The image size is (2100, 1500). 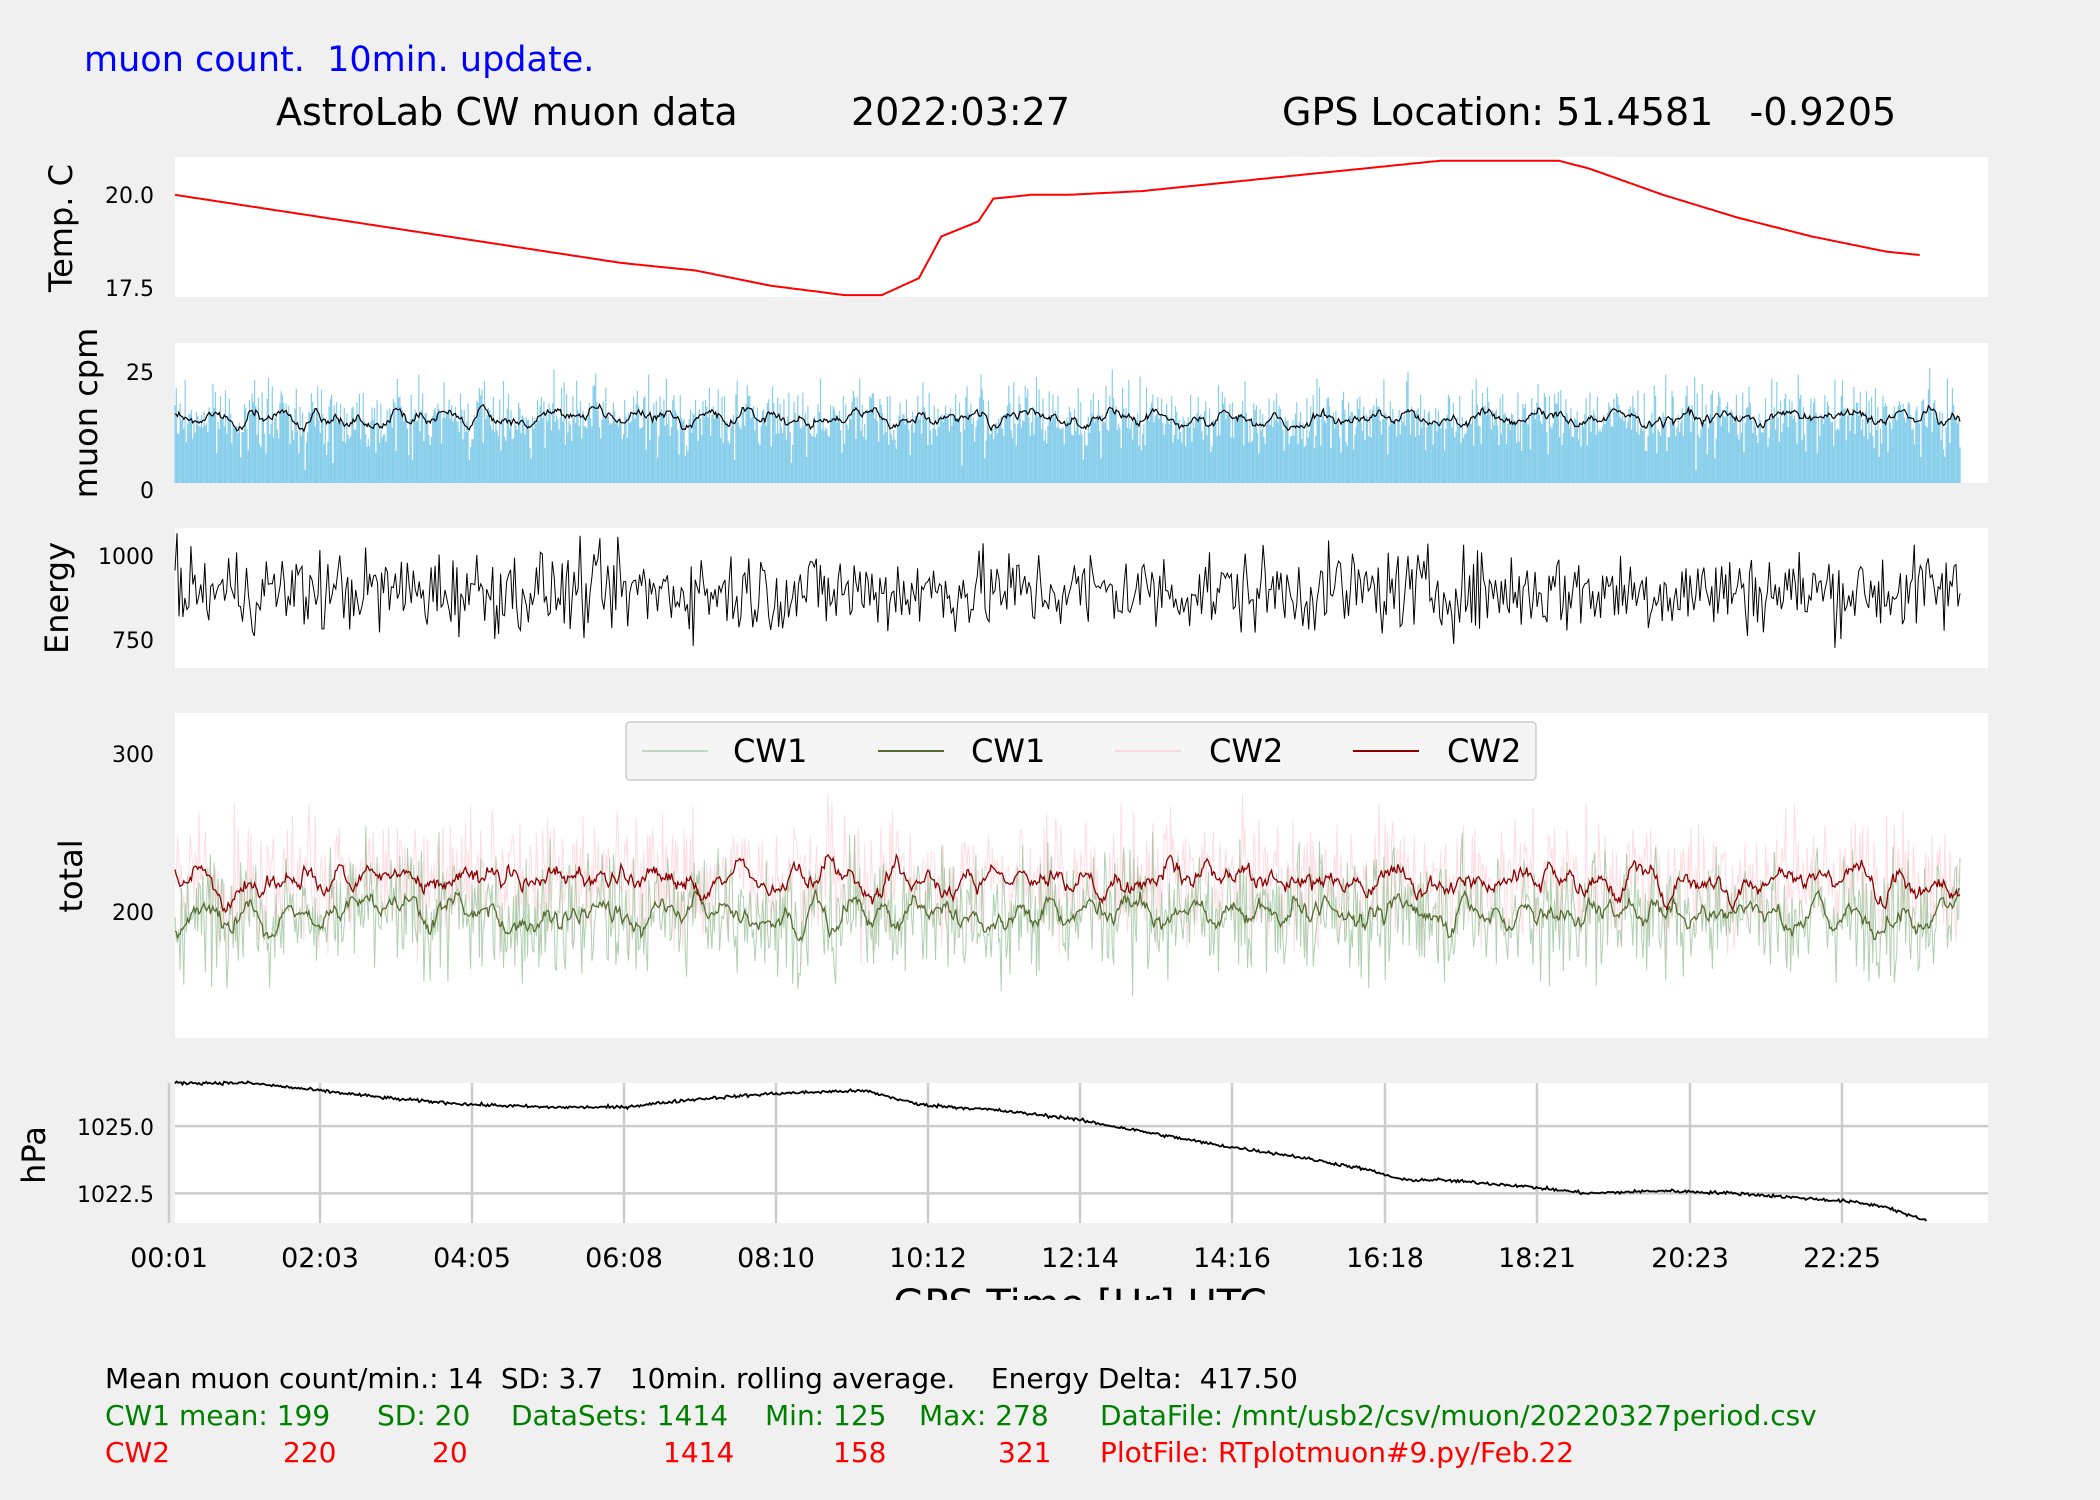 What do you see at coordinates (133, 913) in the screenshot?
I see `total-ytick-200: 200` at bounding box center [133, 913].